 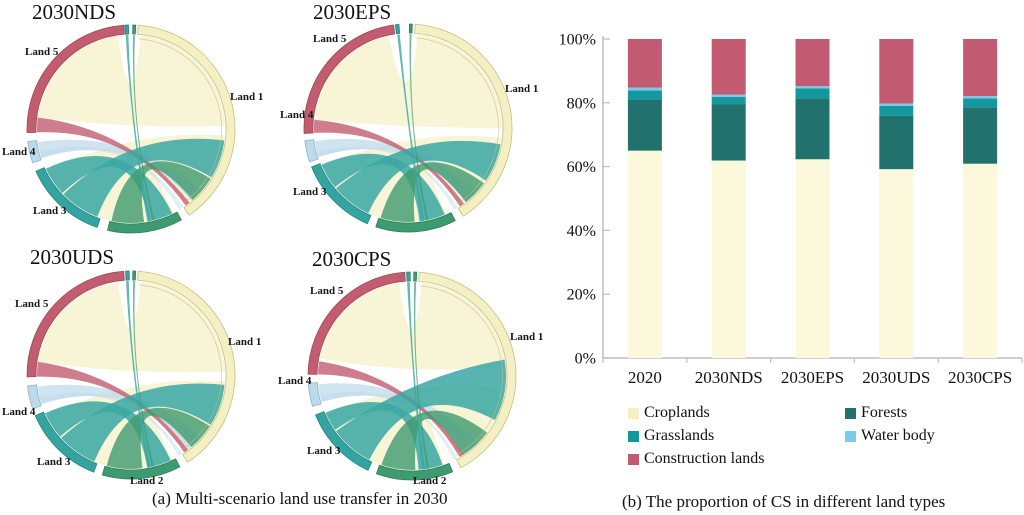 What do you see at coordinates (896, 377) in the screenshot?
I see `x-category-label: 2030UDS` at bounding box center [896, 377].